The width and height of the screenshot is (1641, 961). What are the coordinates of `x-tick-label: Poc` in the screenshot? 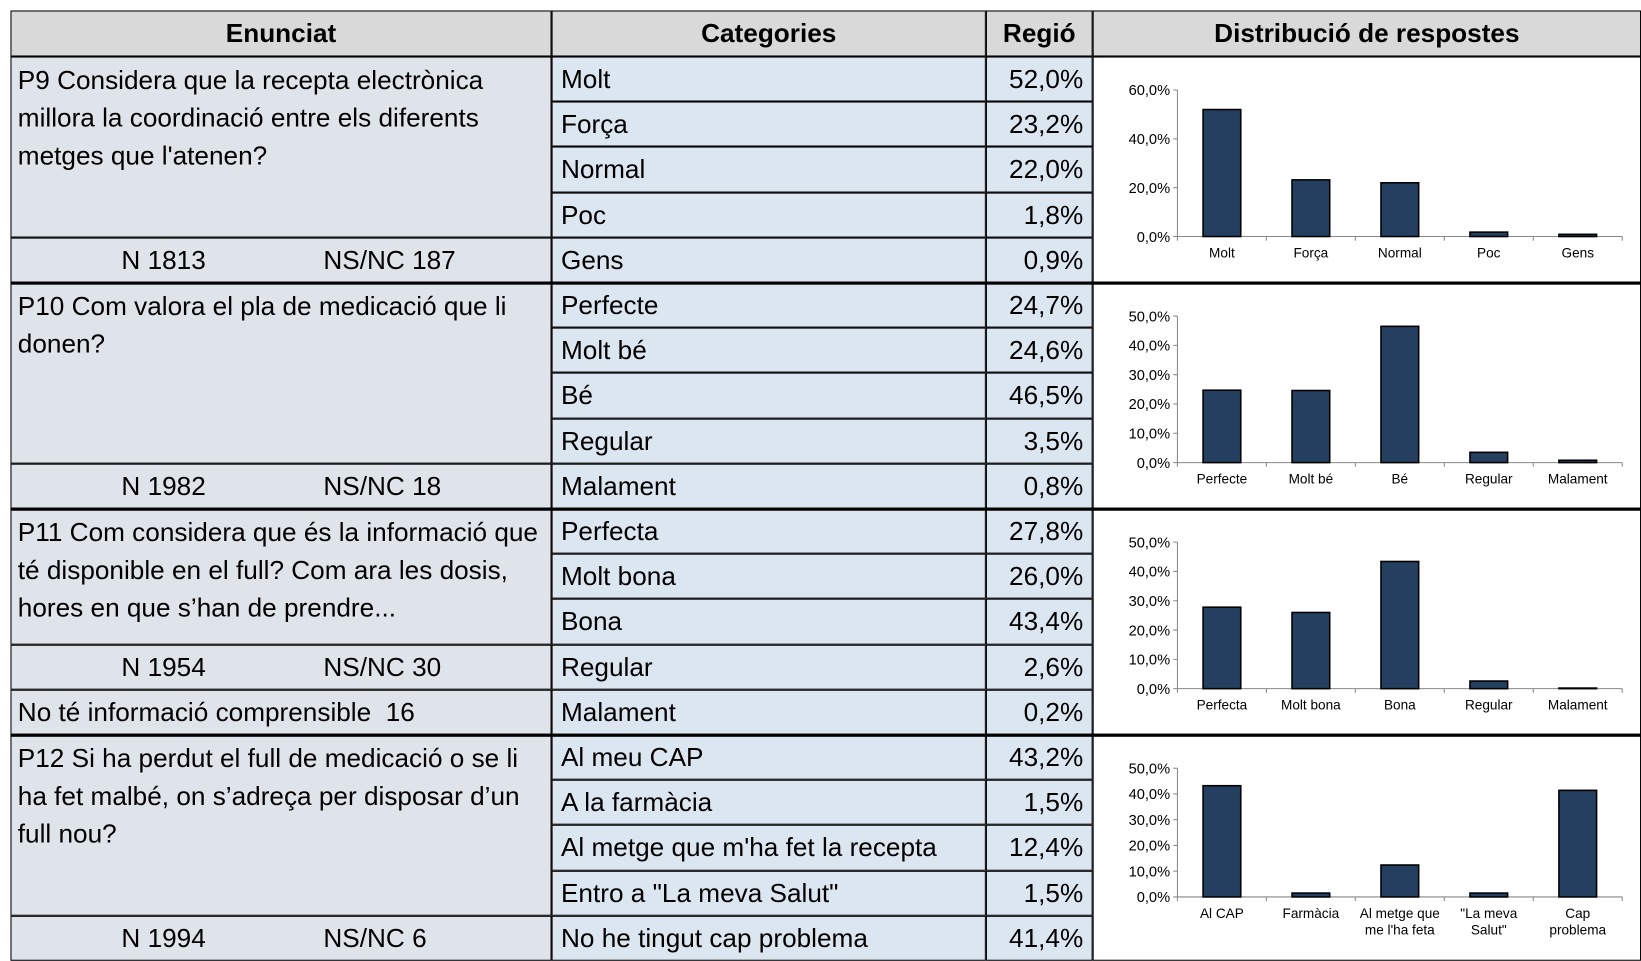 It's located at (1489, 252).